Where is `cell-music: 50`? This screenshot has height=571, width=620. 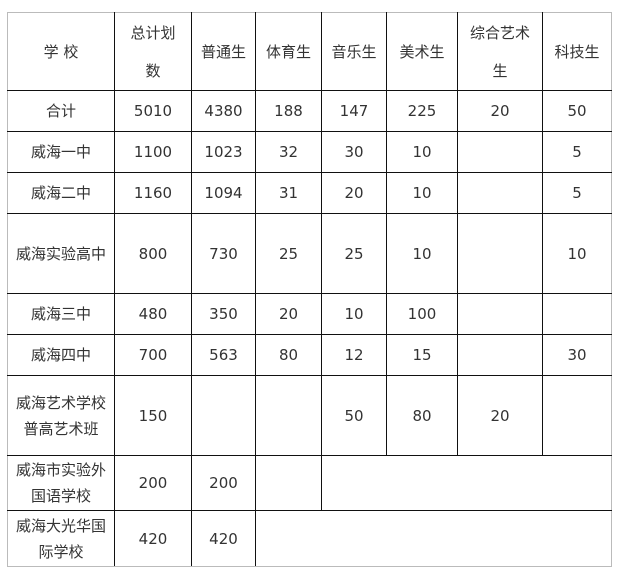
cell-music: 50 is located at coordinates (354, 415).